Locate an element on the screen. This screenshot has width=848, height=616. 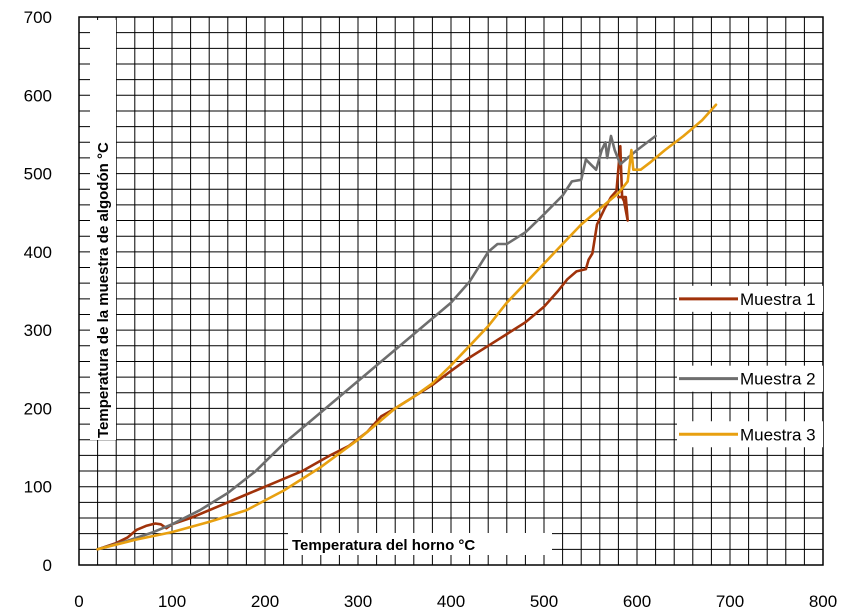
legend: Muestra 1 Muestra 2 Muestra 3 is located at coordinates (750, 366).